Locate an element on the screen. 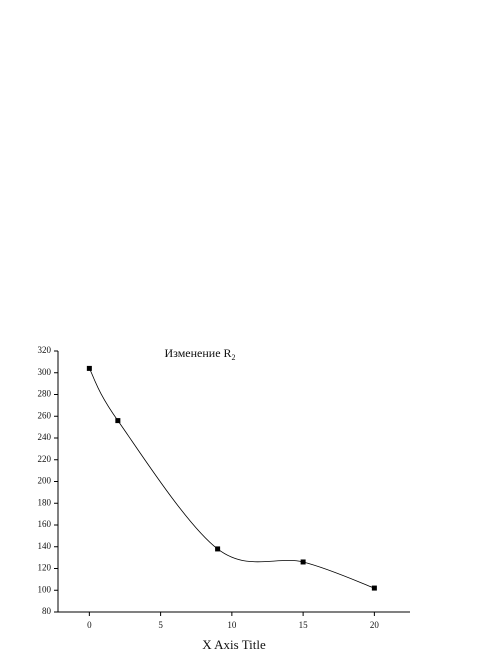  x-tick-label: 5 is located at coordinates (160, 625).